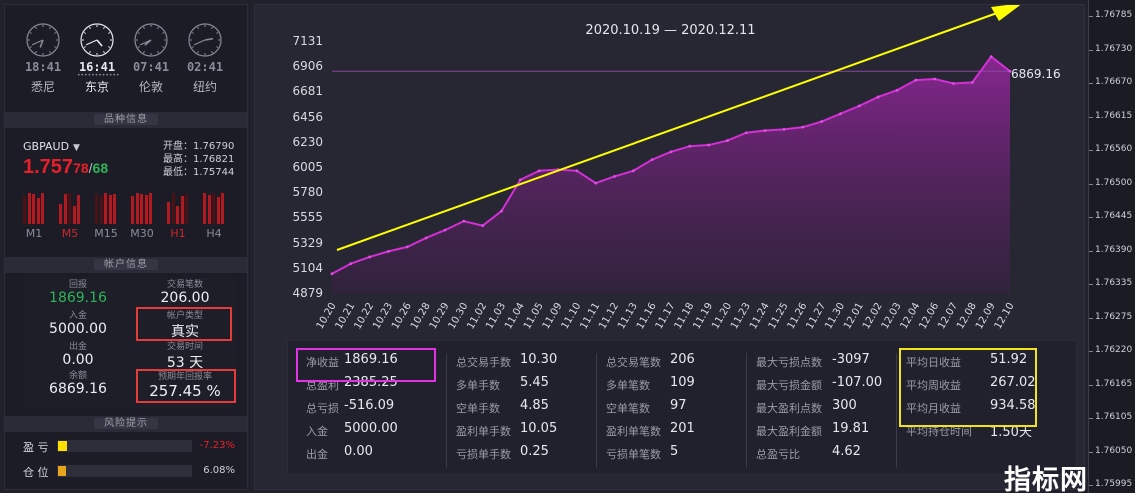 The width and height of the screenshot is (1135, 493). I want to click on symbol-selector: GBPAUD ▼, so click(51, 146).